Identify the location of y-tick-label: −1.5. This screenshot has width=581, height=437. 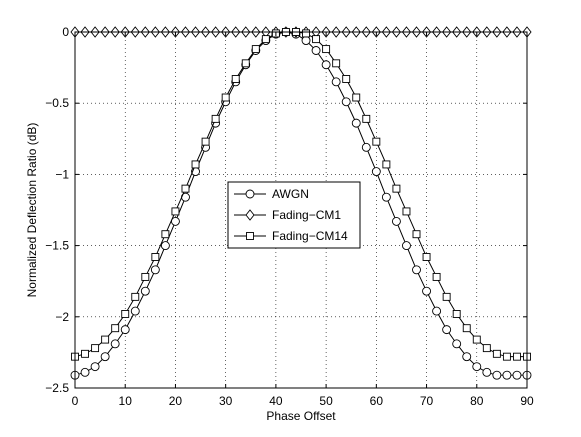
(57, 246).